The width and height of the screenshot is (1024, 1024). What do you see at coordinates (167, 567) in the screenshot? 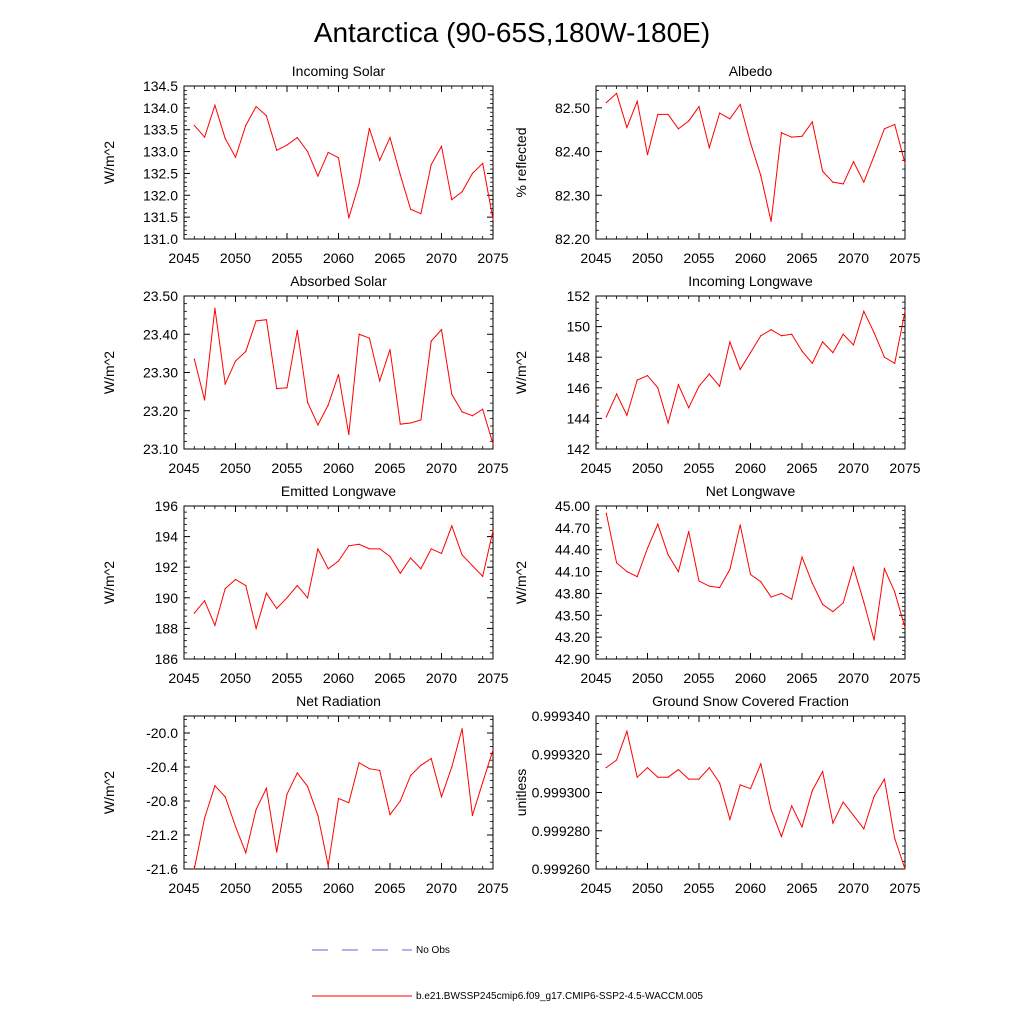
I see `y-tick-label: 192` at bounding box center [167, 567].